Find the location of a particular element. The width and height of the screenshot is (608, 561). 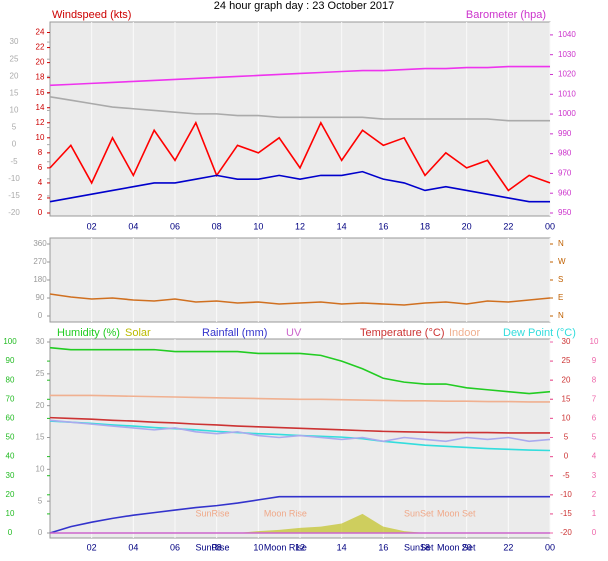

y4-tick-label: 1 is located at coordinates (594, 513).